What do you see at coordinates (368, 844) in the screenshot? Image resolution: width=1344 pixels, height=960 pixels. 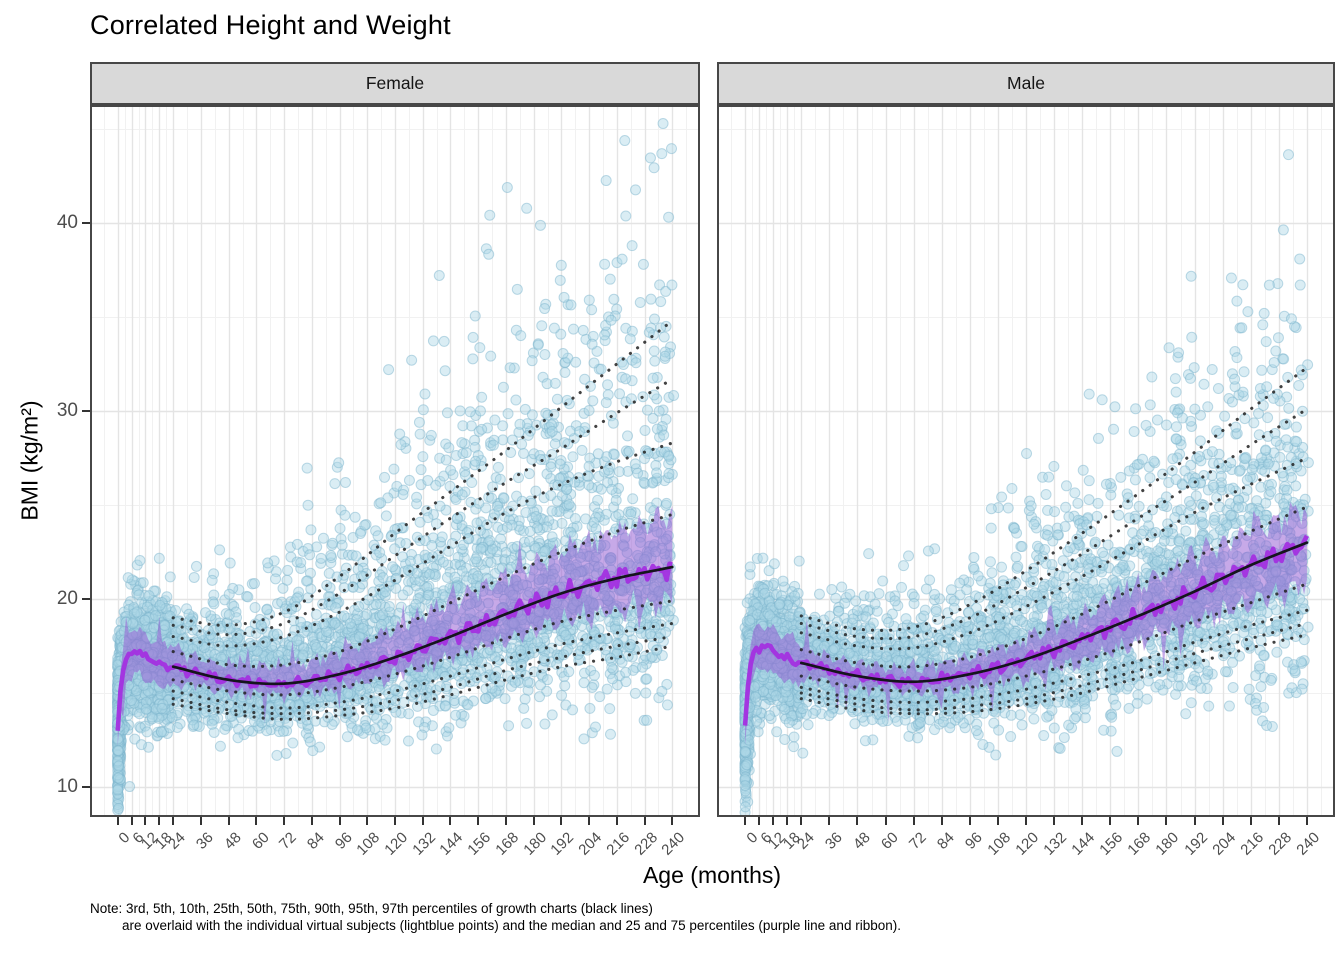 I see `x-tick-label: 108` at bounding box center [368, 844].